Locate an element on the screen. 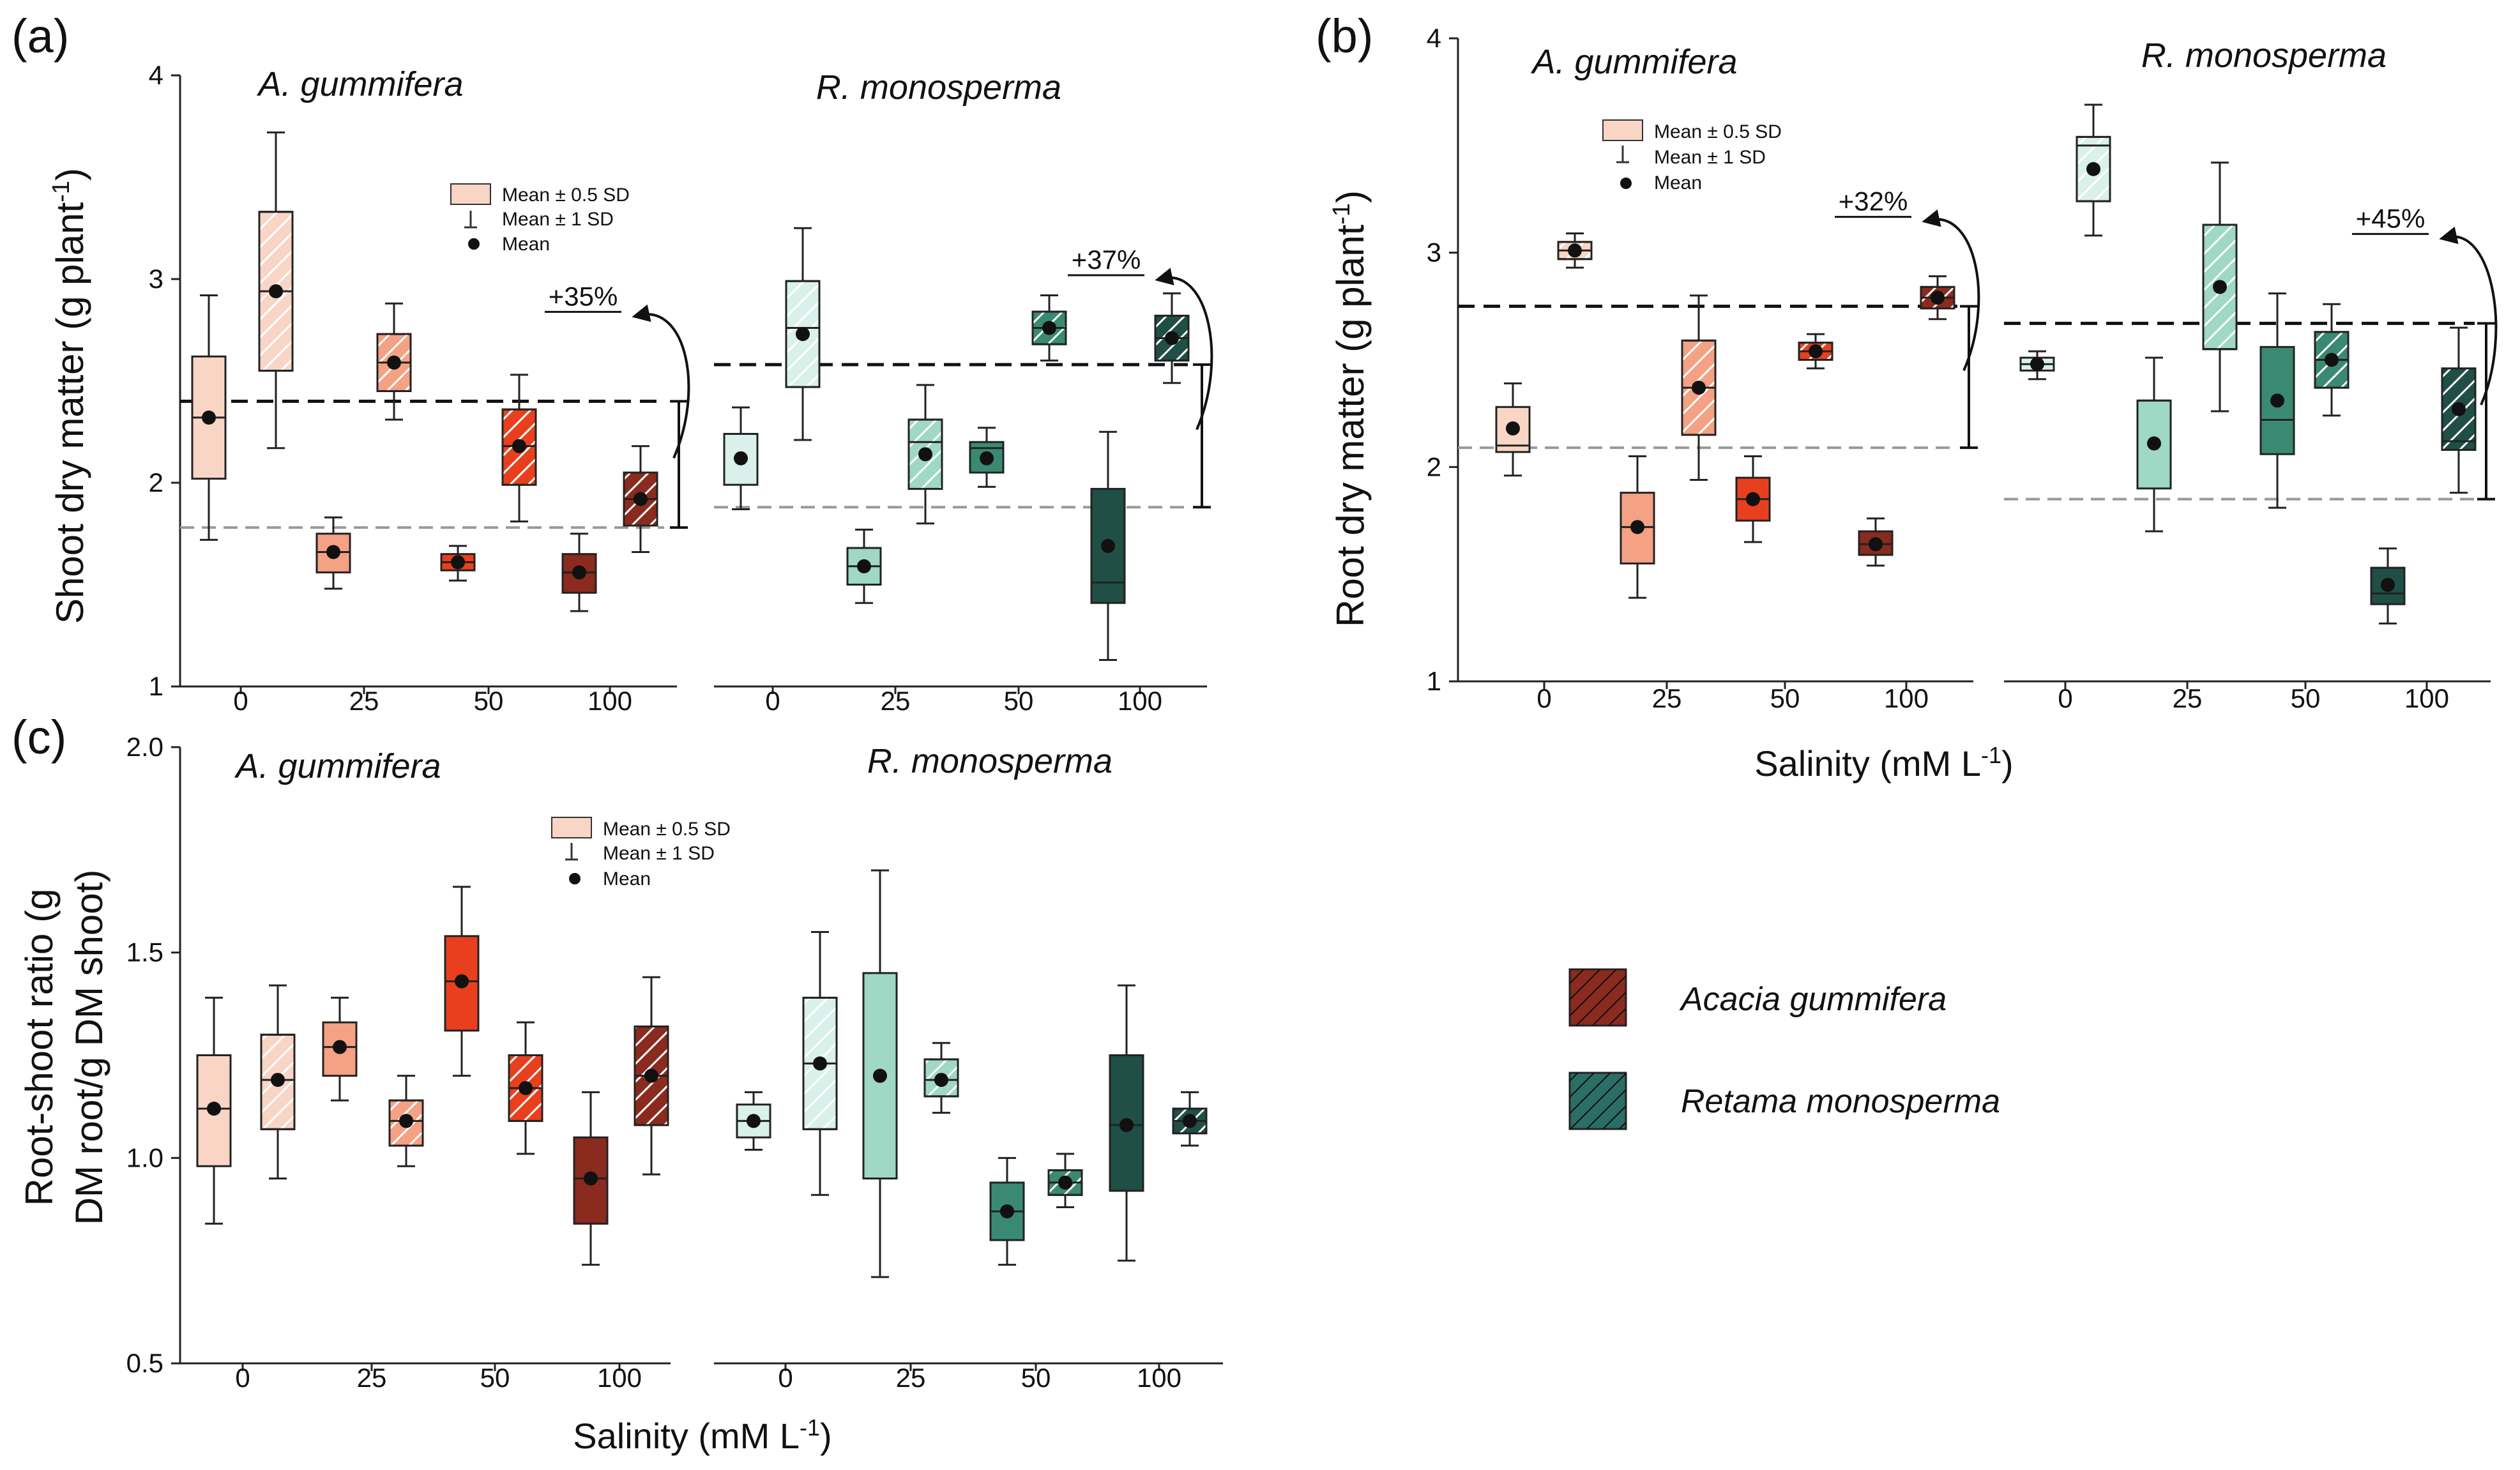 This screenshot has height=1470, width=2520. box-legend-c: Mean ± 0.5 SD Mean ± 1 SD Mean is located at coordinates (641, 854).